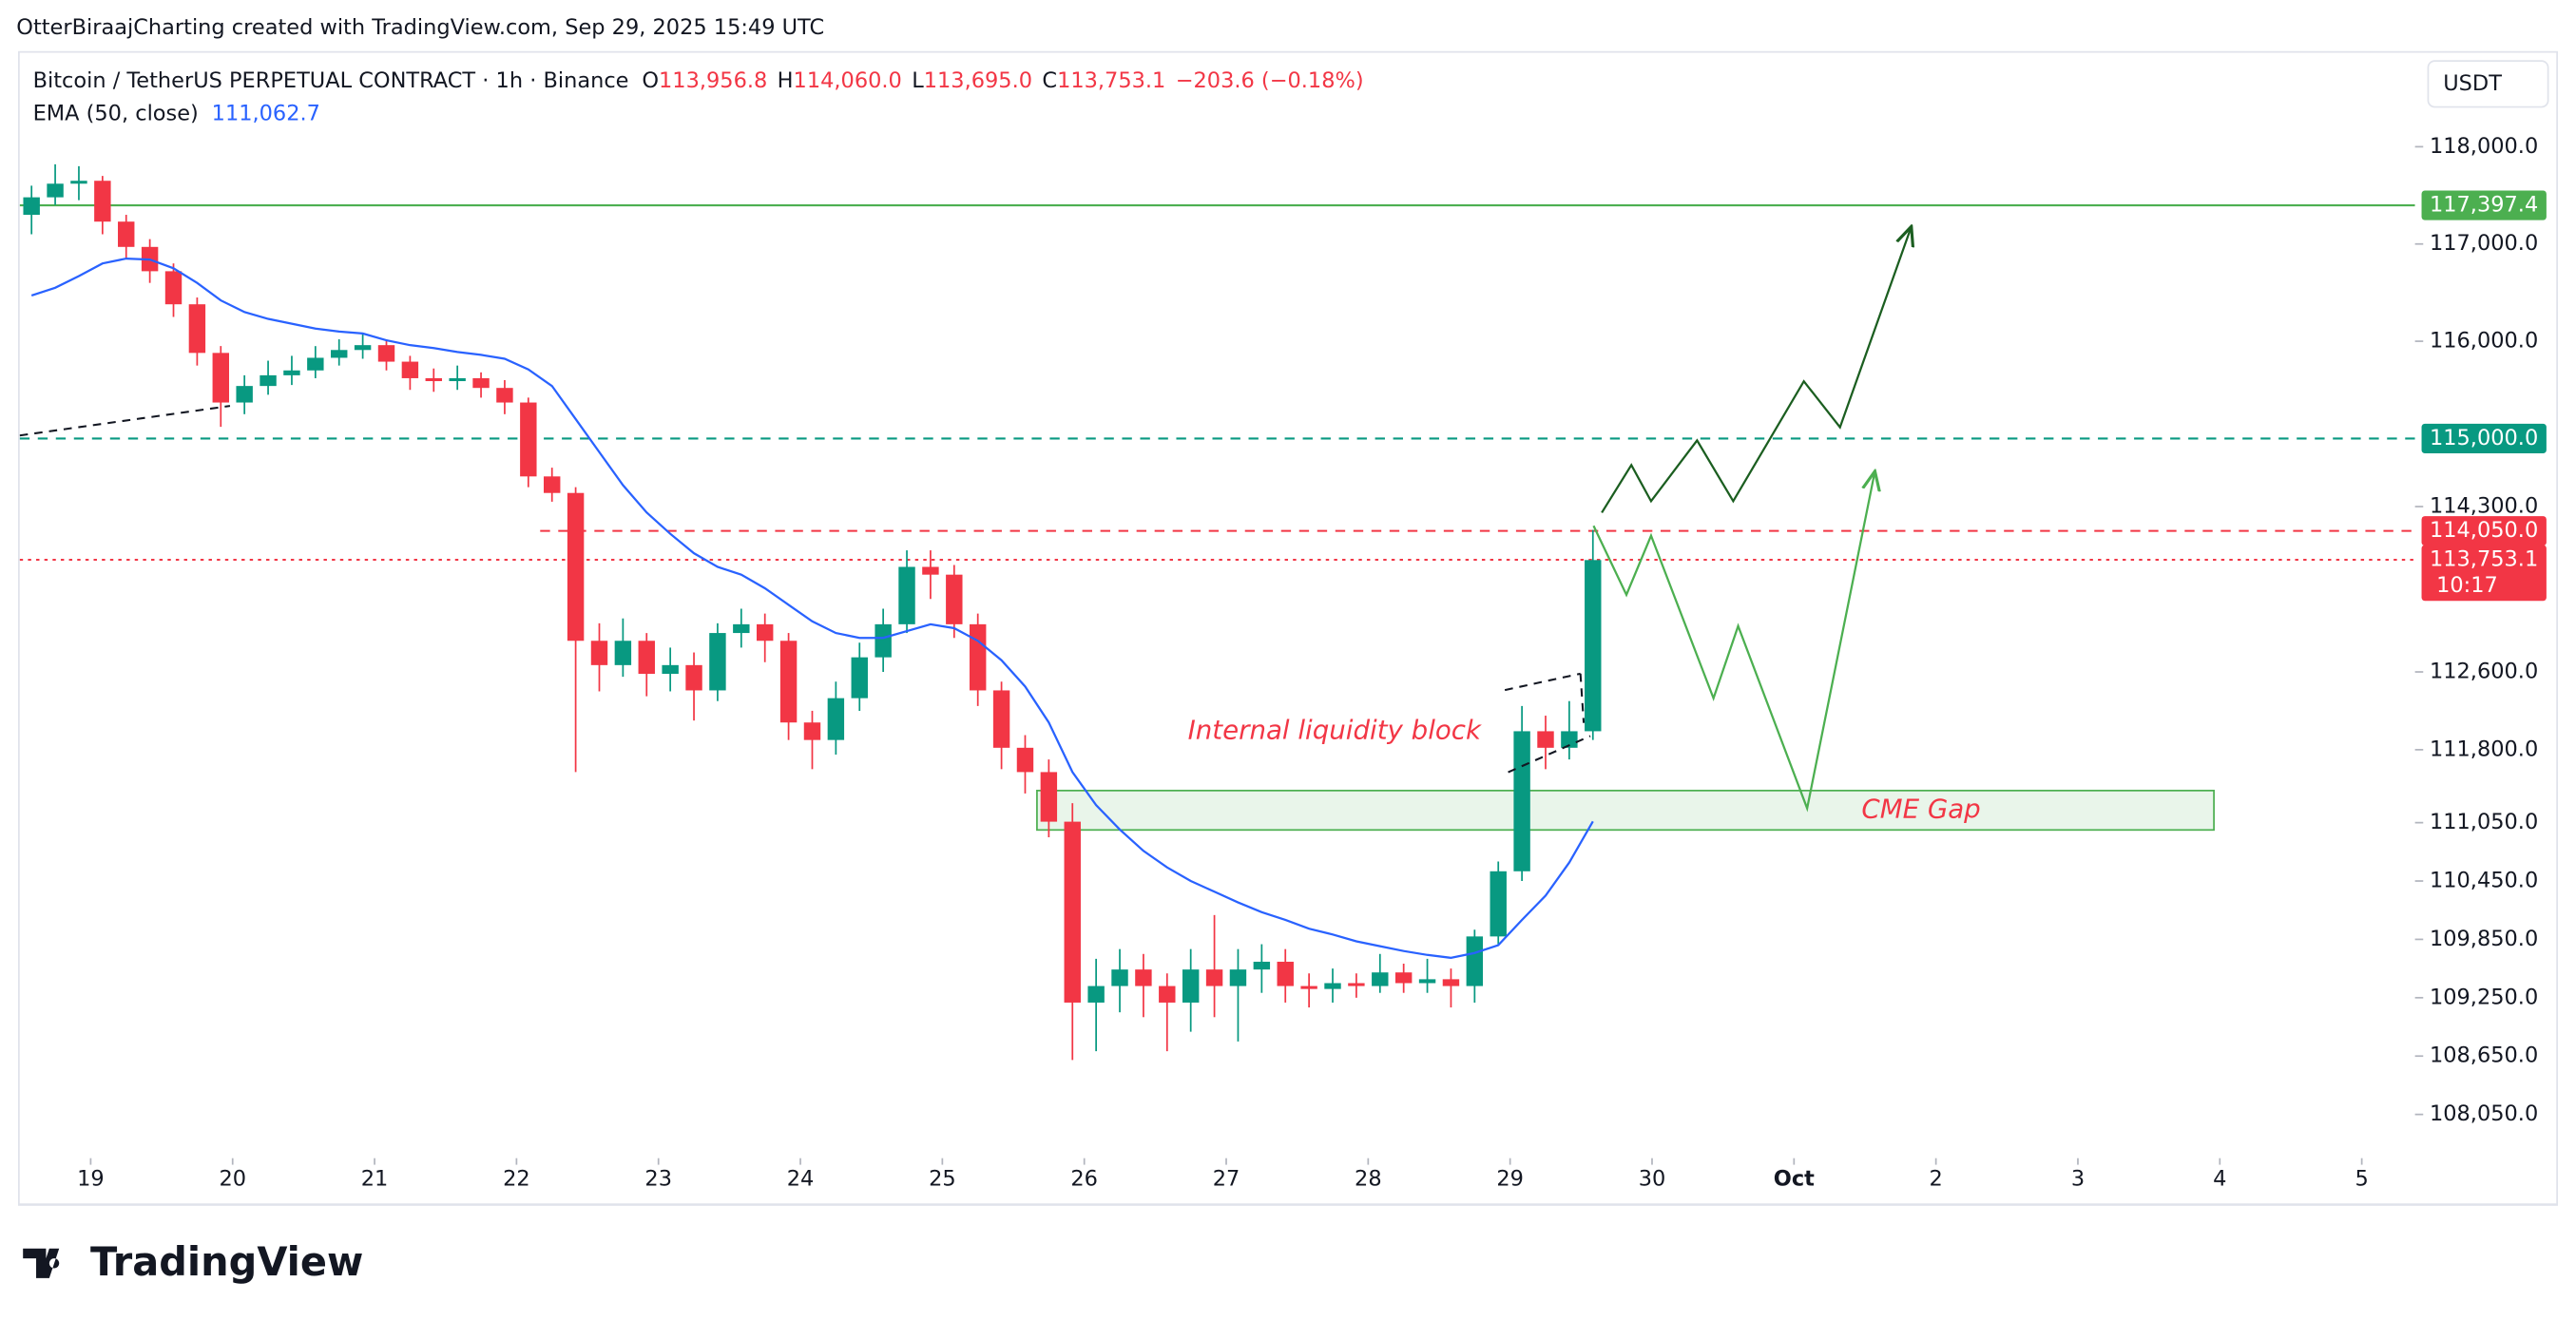  I want to click on y-tick-label: 109,850.0, so click(2484, 939).